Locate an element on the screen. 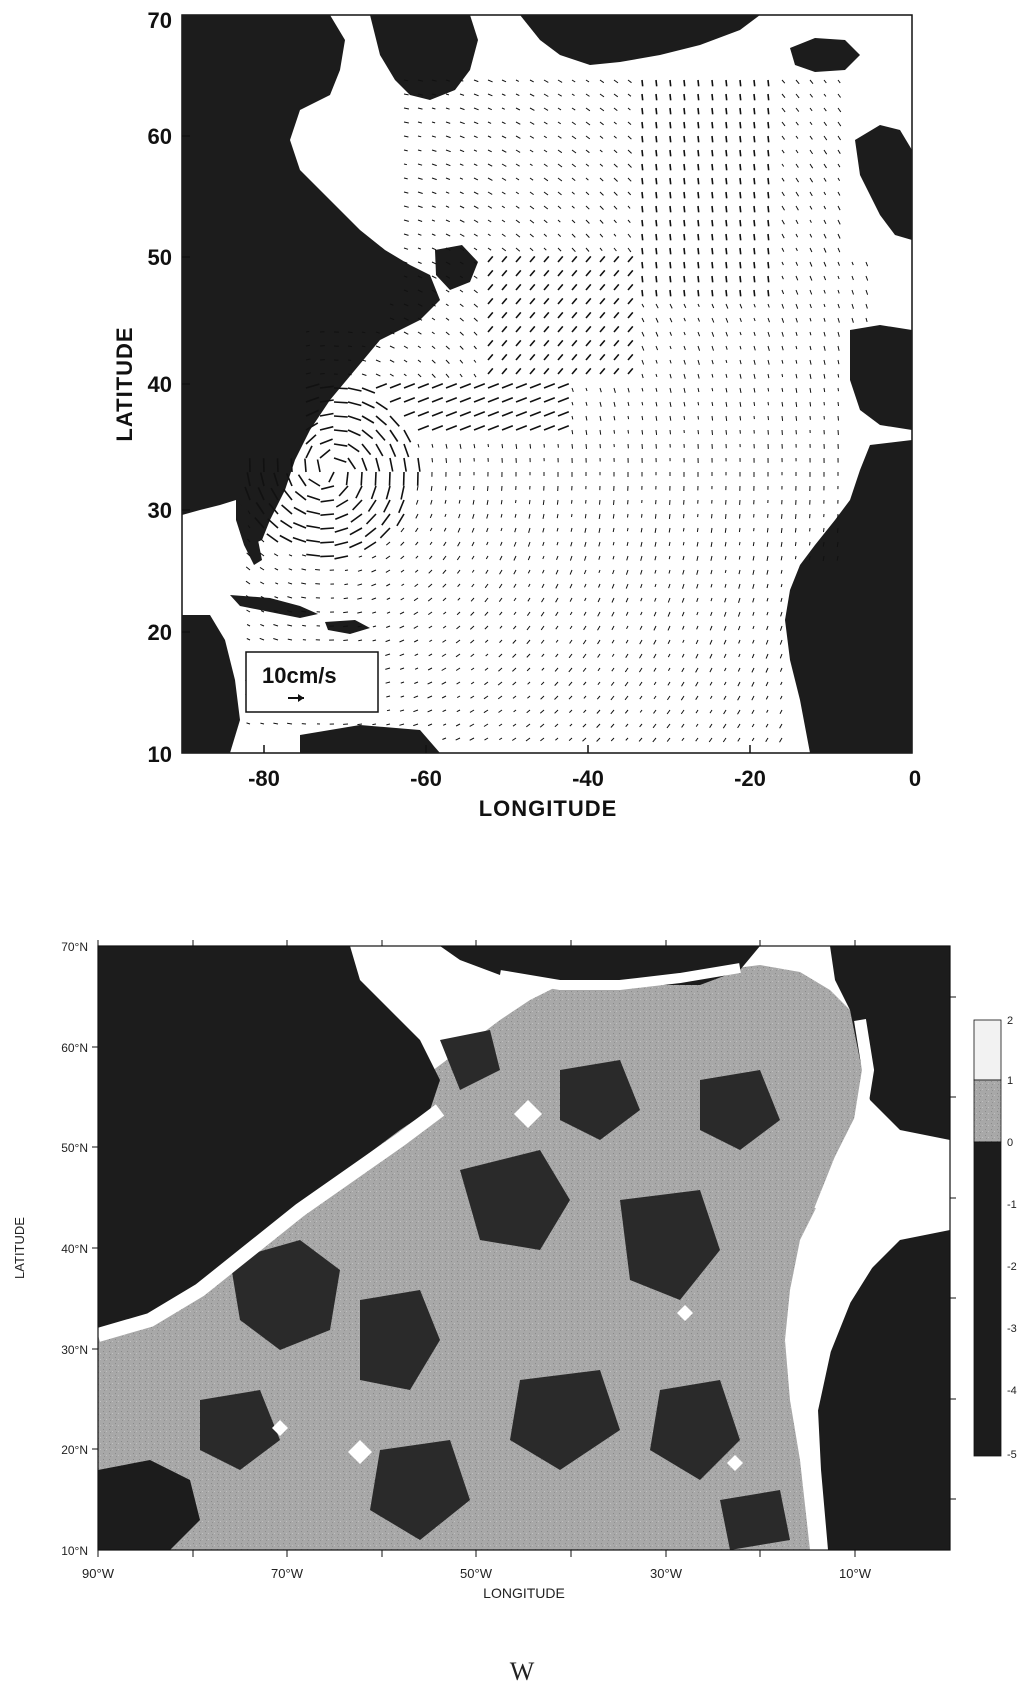  bottom-north-america-landmass is located at coordinates (269, 1138).